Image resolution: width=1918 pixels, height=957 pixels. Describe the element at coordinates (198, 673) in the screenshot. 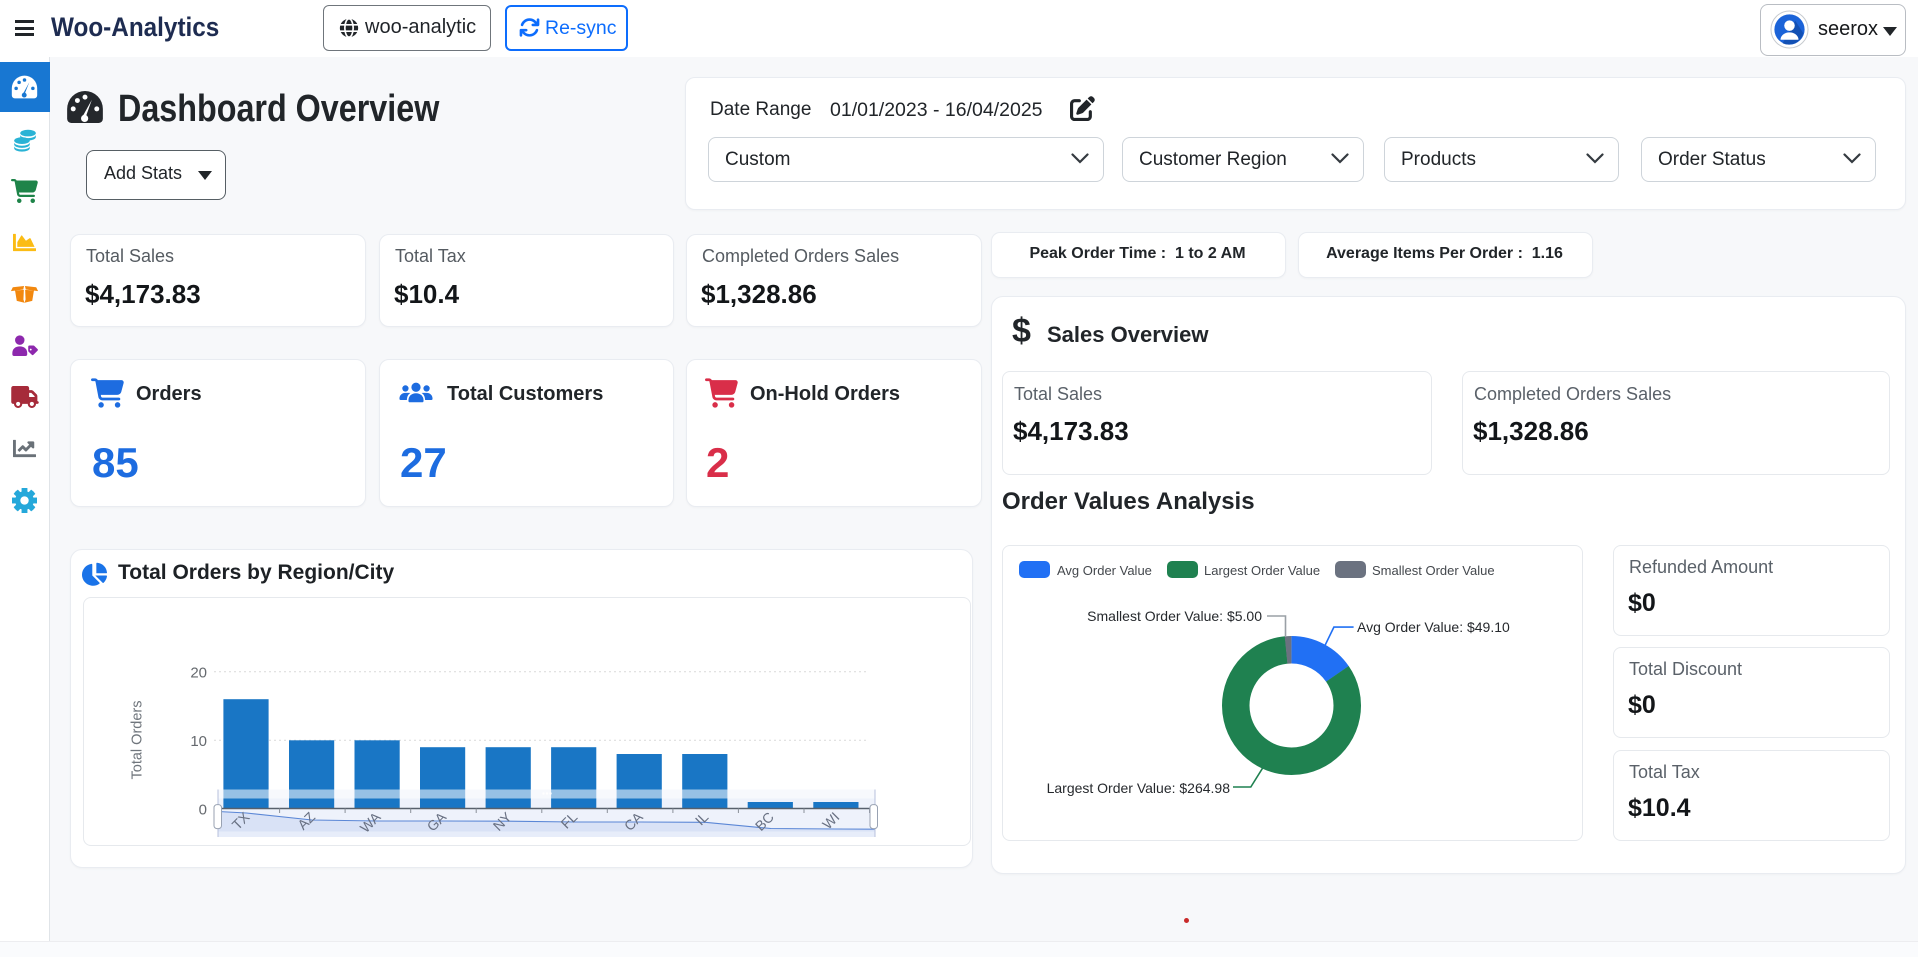

I see `svg-text: 20` at that location.